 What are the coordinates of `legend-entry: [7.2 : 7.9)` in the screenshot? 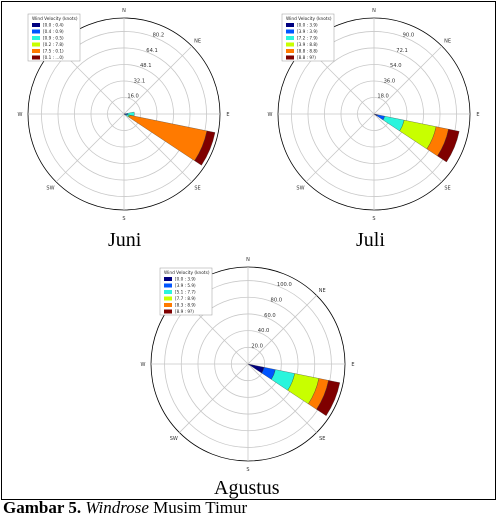 It's located at (307, 38).